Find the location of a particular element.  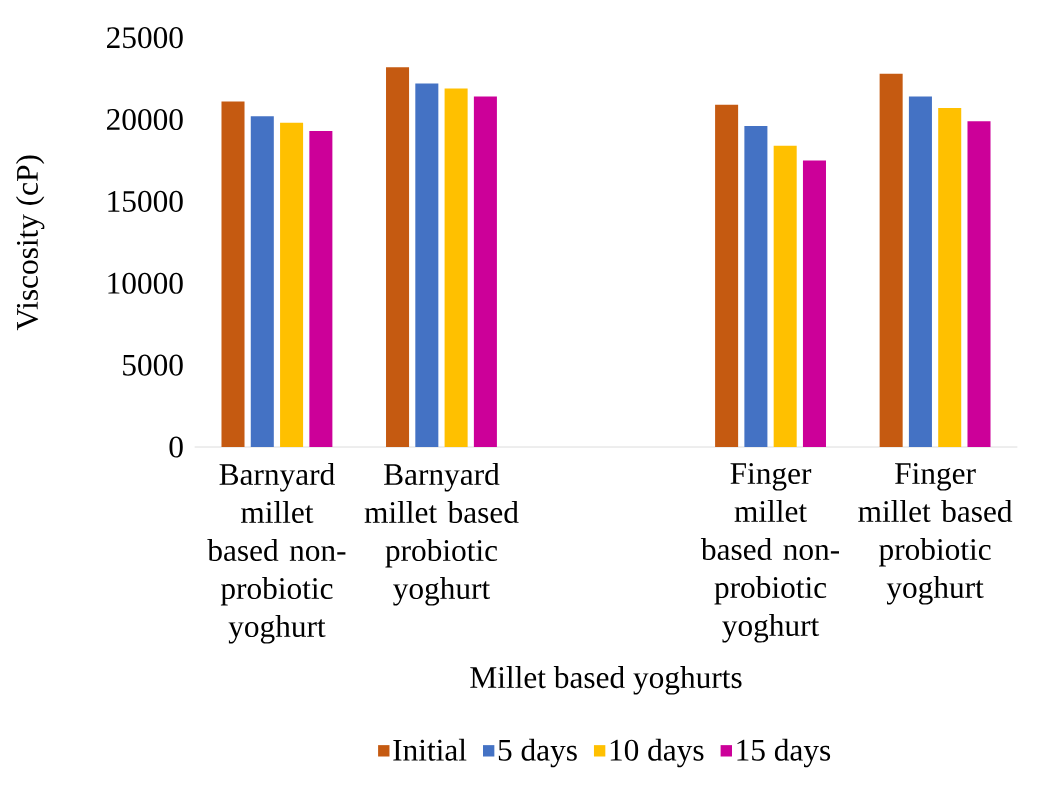

y-tick-label: 15000 is located at coordinates (145, 201).